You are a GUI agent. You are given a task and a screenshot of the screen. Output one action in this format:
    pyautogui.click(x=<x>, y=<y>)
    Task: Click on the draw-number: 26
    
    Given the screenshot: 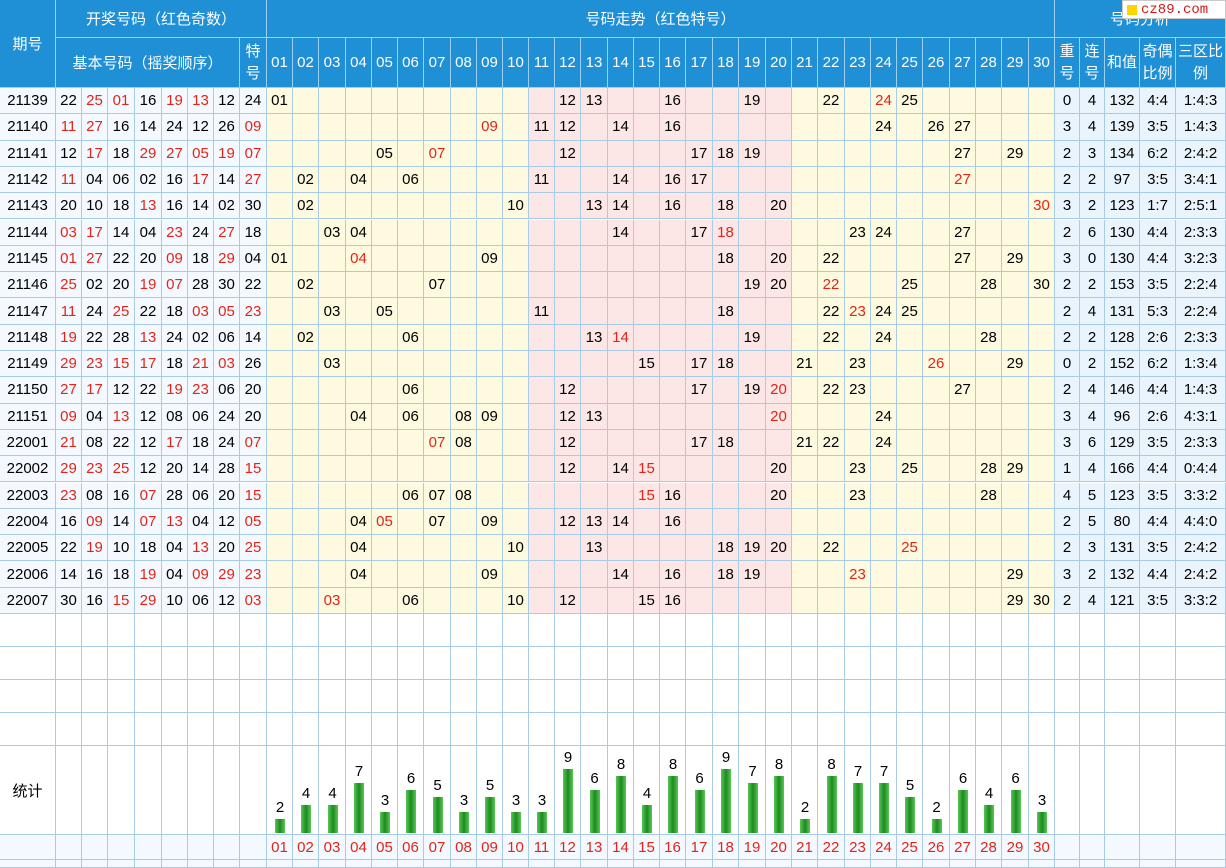 What is the action you would take?
    pyautogui.click(x=227, y=127)
    